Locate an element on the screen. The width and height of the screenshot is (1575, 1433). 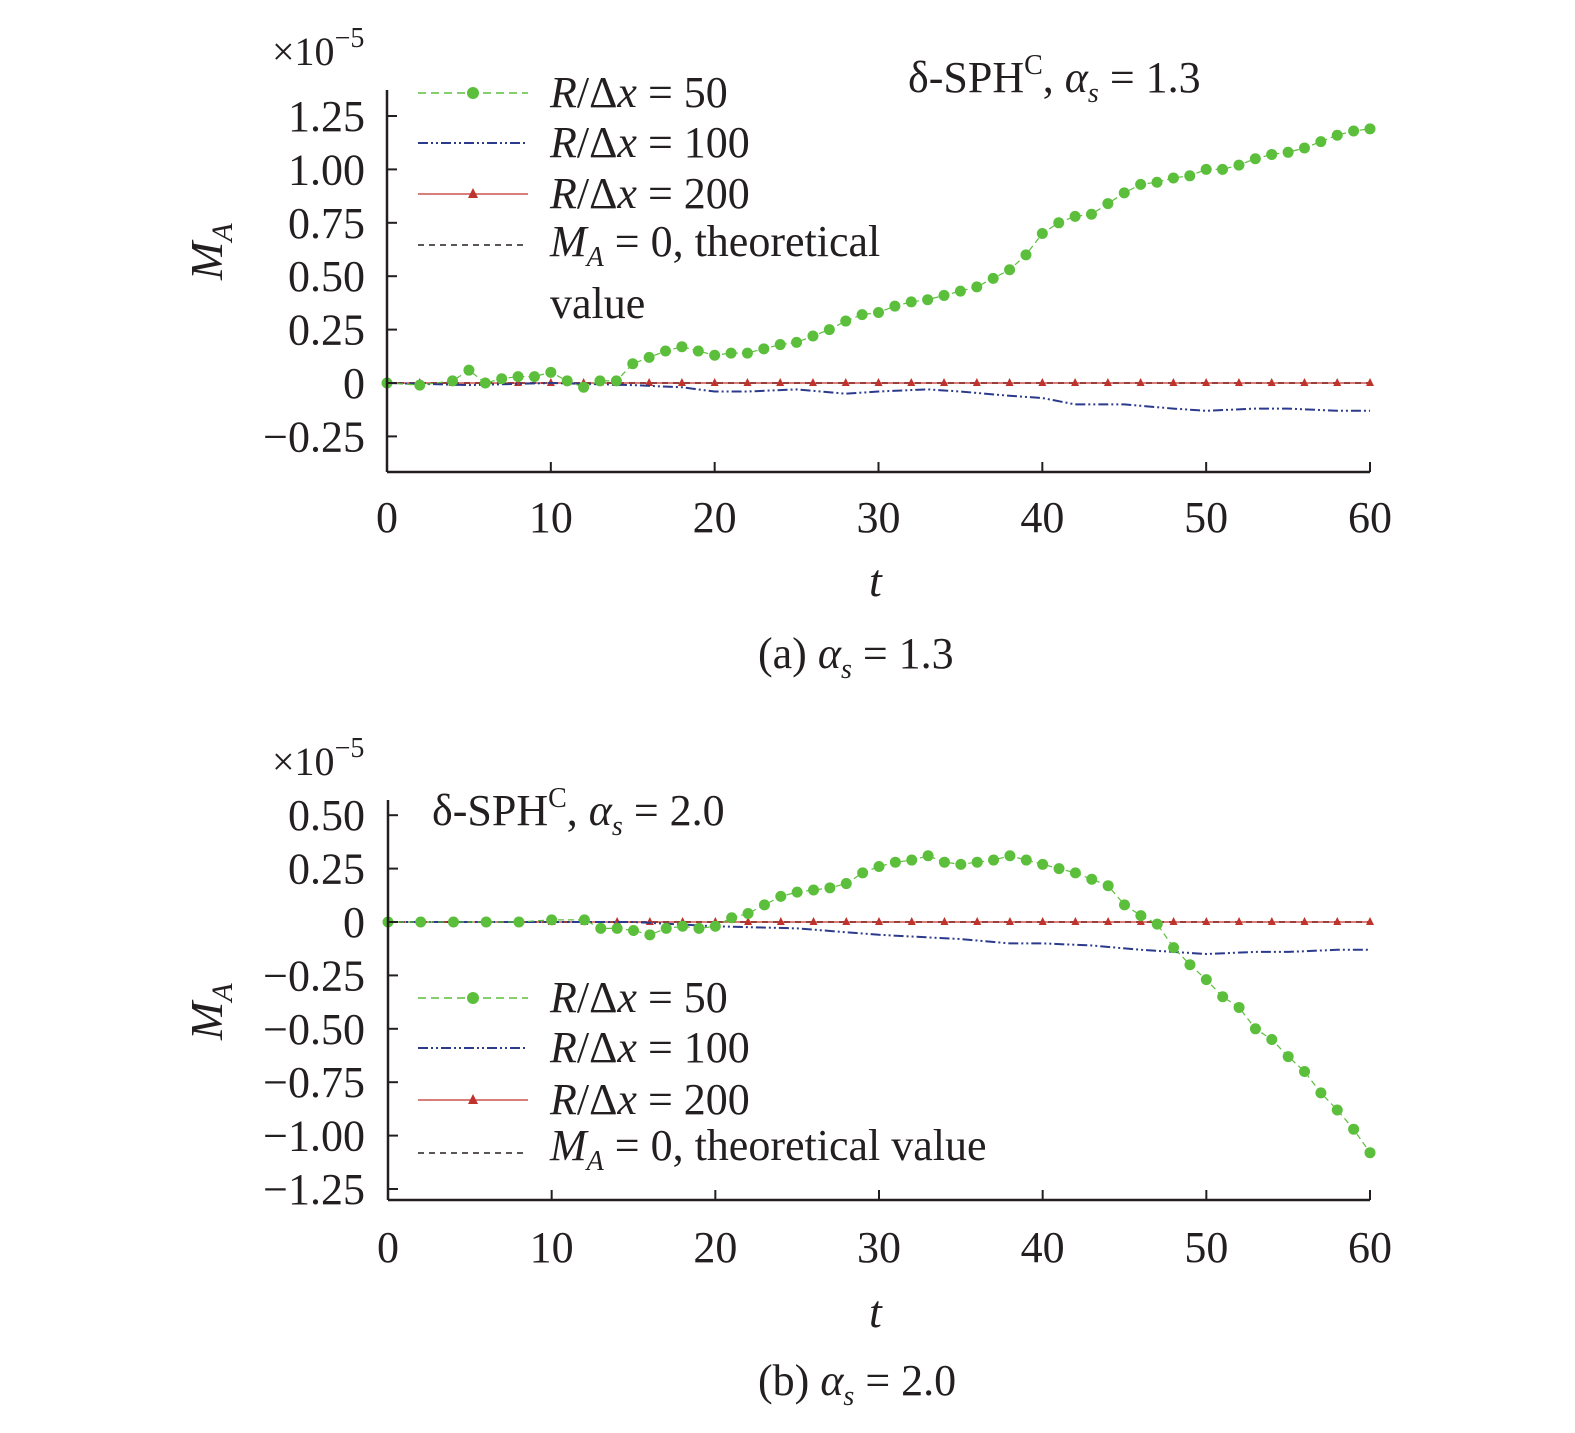
panel-a-ytick-label: 0 is located at coordinates (354, 383).